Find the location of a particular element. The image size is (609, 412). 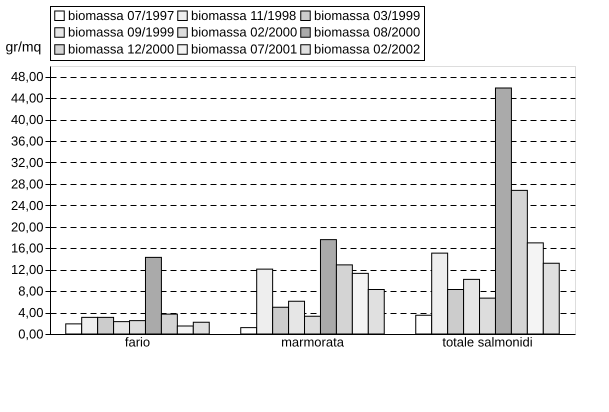

legend-label: biomassa 07/2001 is located at coordinates (244, 49).